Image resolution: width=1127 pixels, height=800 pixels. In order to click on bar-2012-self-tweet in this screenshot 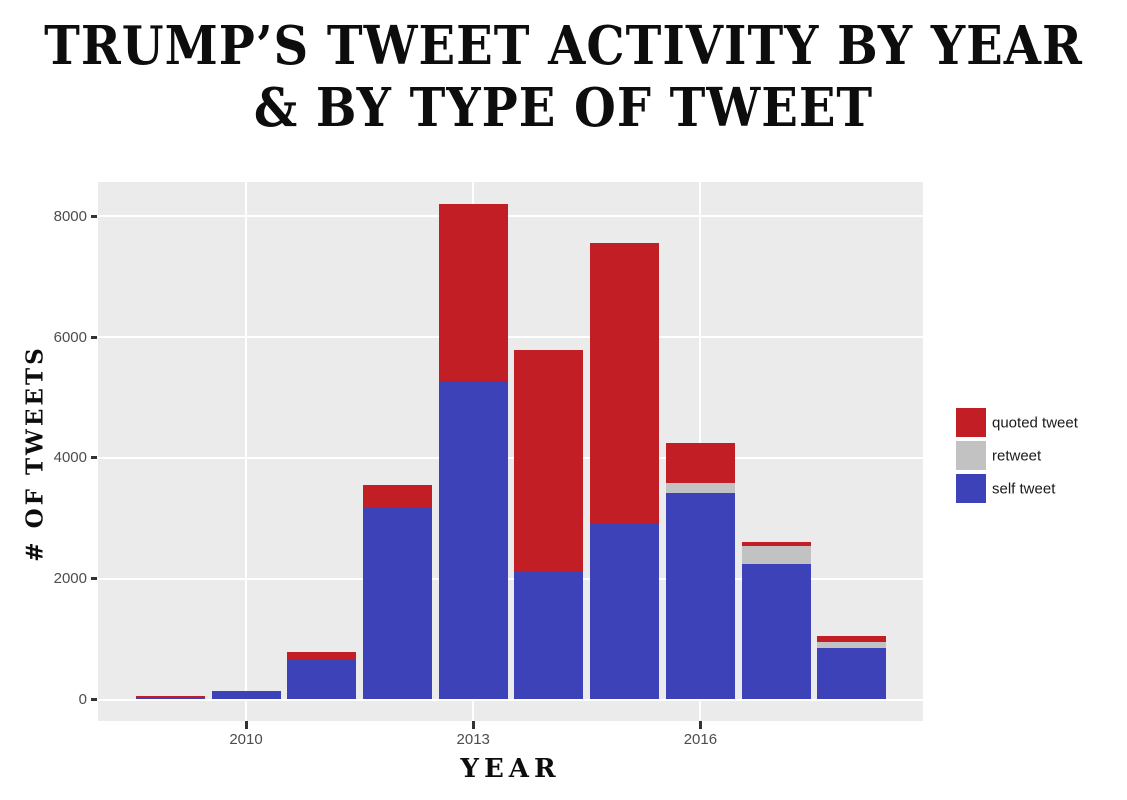, I will do `click(397, 604)`.